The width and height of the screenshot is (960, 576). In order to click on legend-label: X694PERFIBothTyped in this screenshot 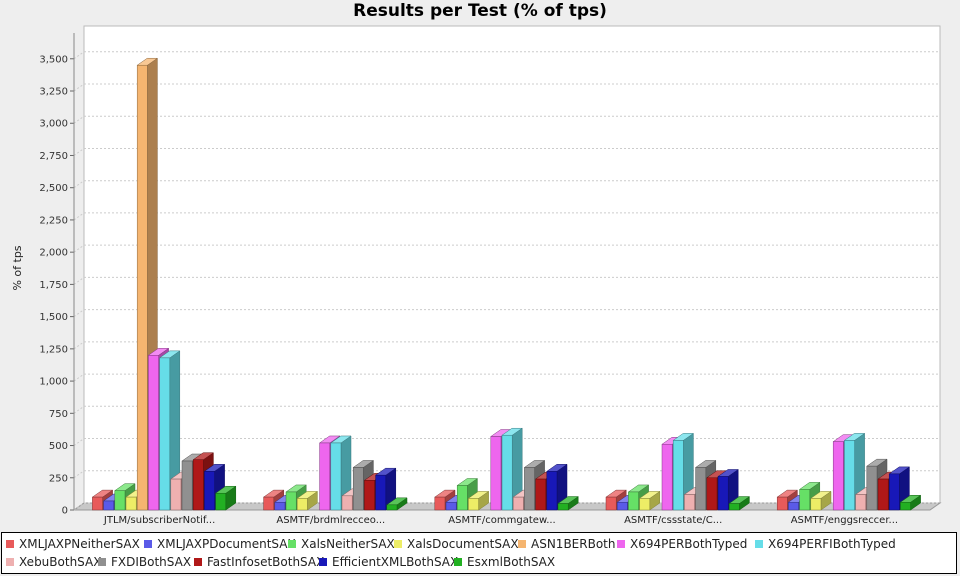, I will do `click(832, 544)`.